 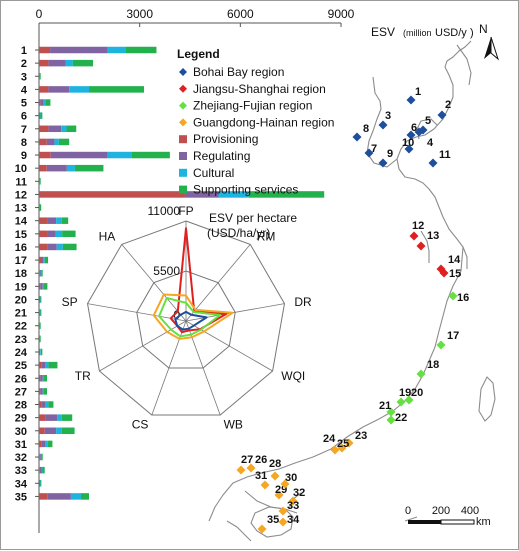 I want to click on bar-axis-title: ESV (million USD/y ), so click(x=422, y=32).